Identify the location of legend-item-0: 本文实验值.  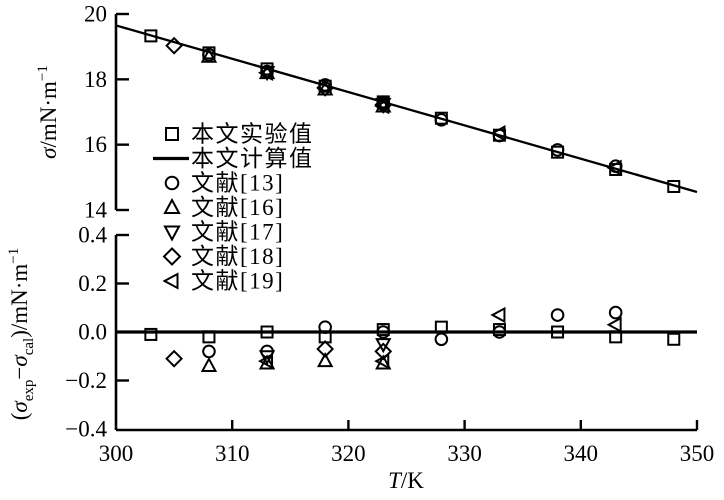
(239, 134).